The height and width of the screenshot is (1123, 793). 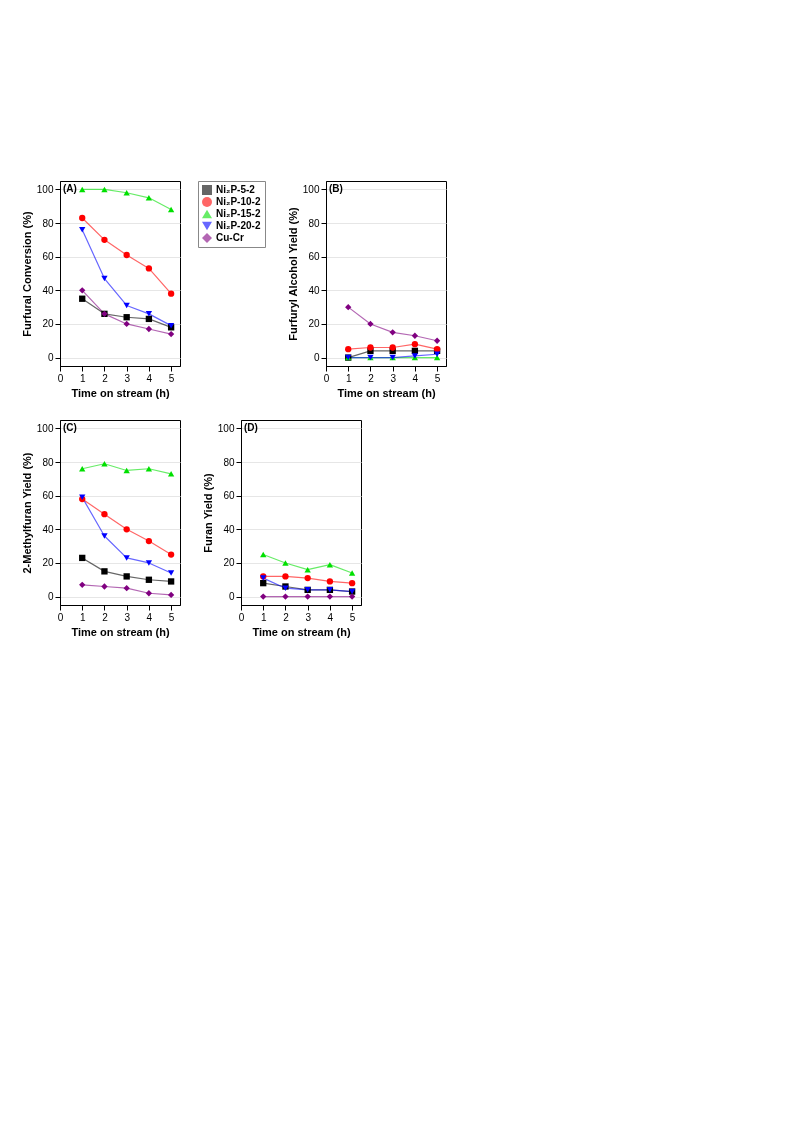 I want to click on legend-label: Cu-Cr, so click(x=230, y=237).